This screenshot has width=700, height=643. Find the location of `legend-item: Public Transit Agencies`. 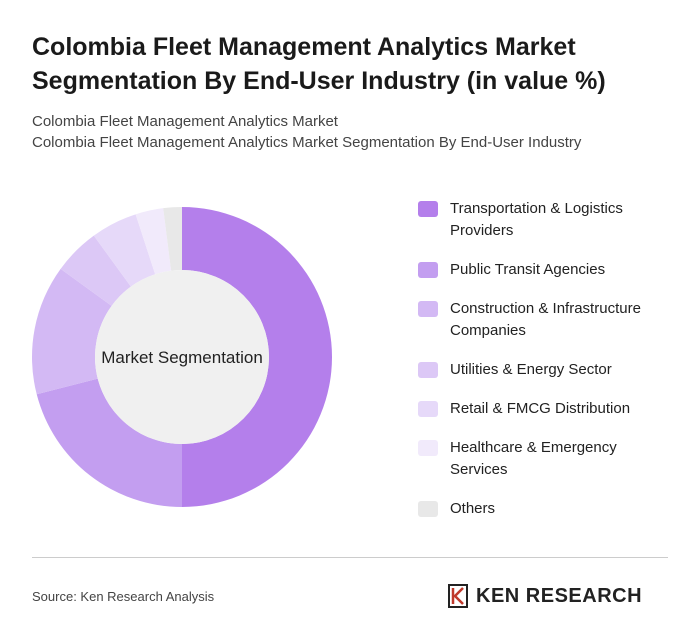

legend-item: Public Transit Agencies is located at coordinates (548, 270).